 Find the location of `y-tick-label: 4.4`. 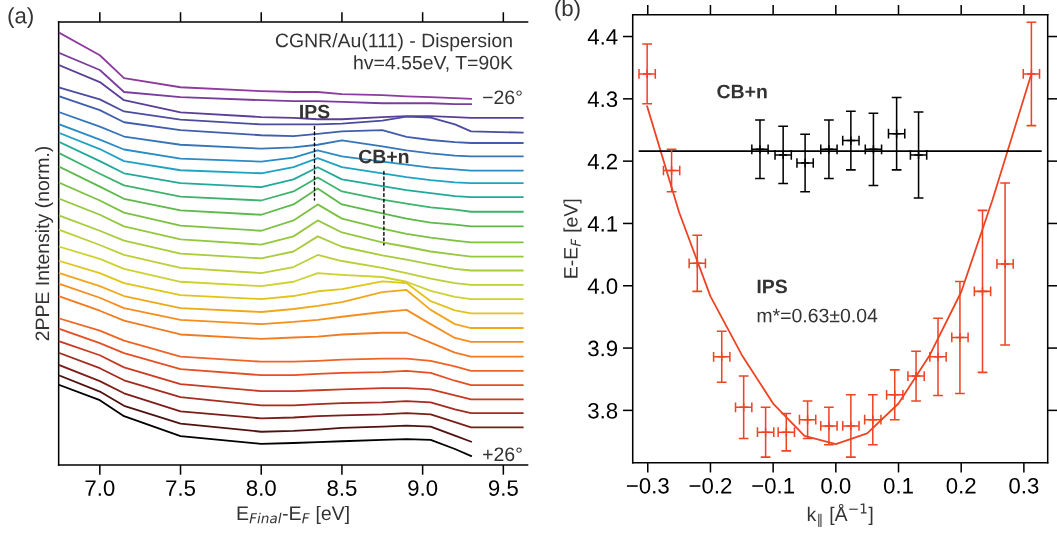

y-tick-label: 4.4 is located at coordinates (602, 37).